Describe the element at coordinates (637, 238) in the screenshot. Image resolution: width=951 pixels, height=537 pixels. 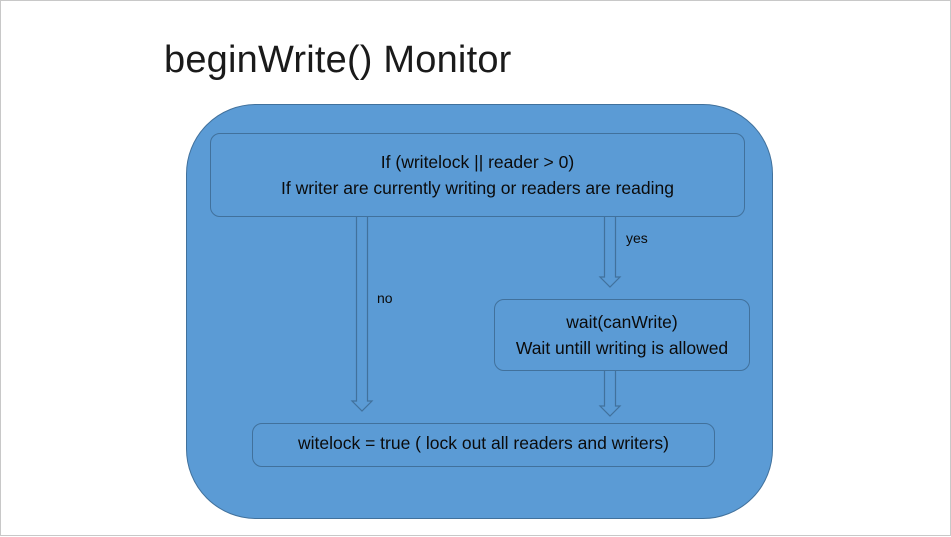
I see `yes-label: yes` at that location.